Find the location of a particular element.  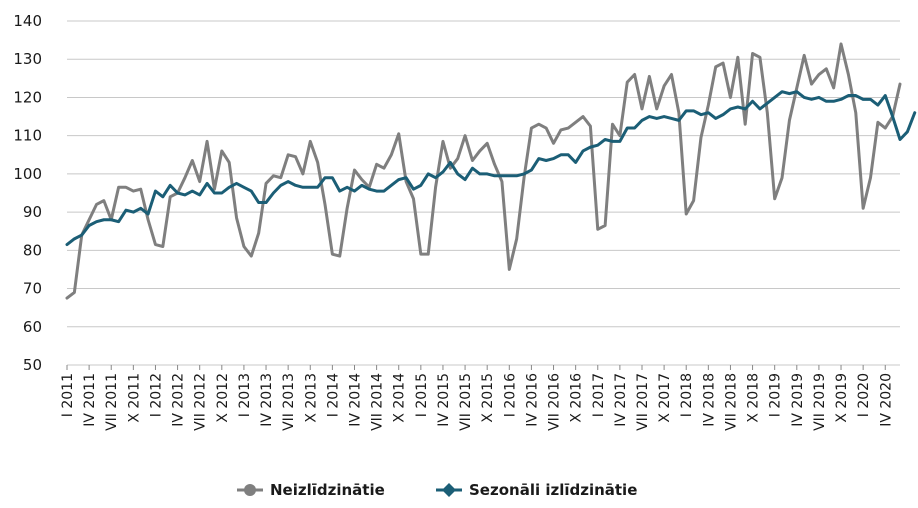

x-tick-label: I 2014 is located at coordinates (333, 395).